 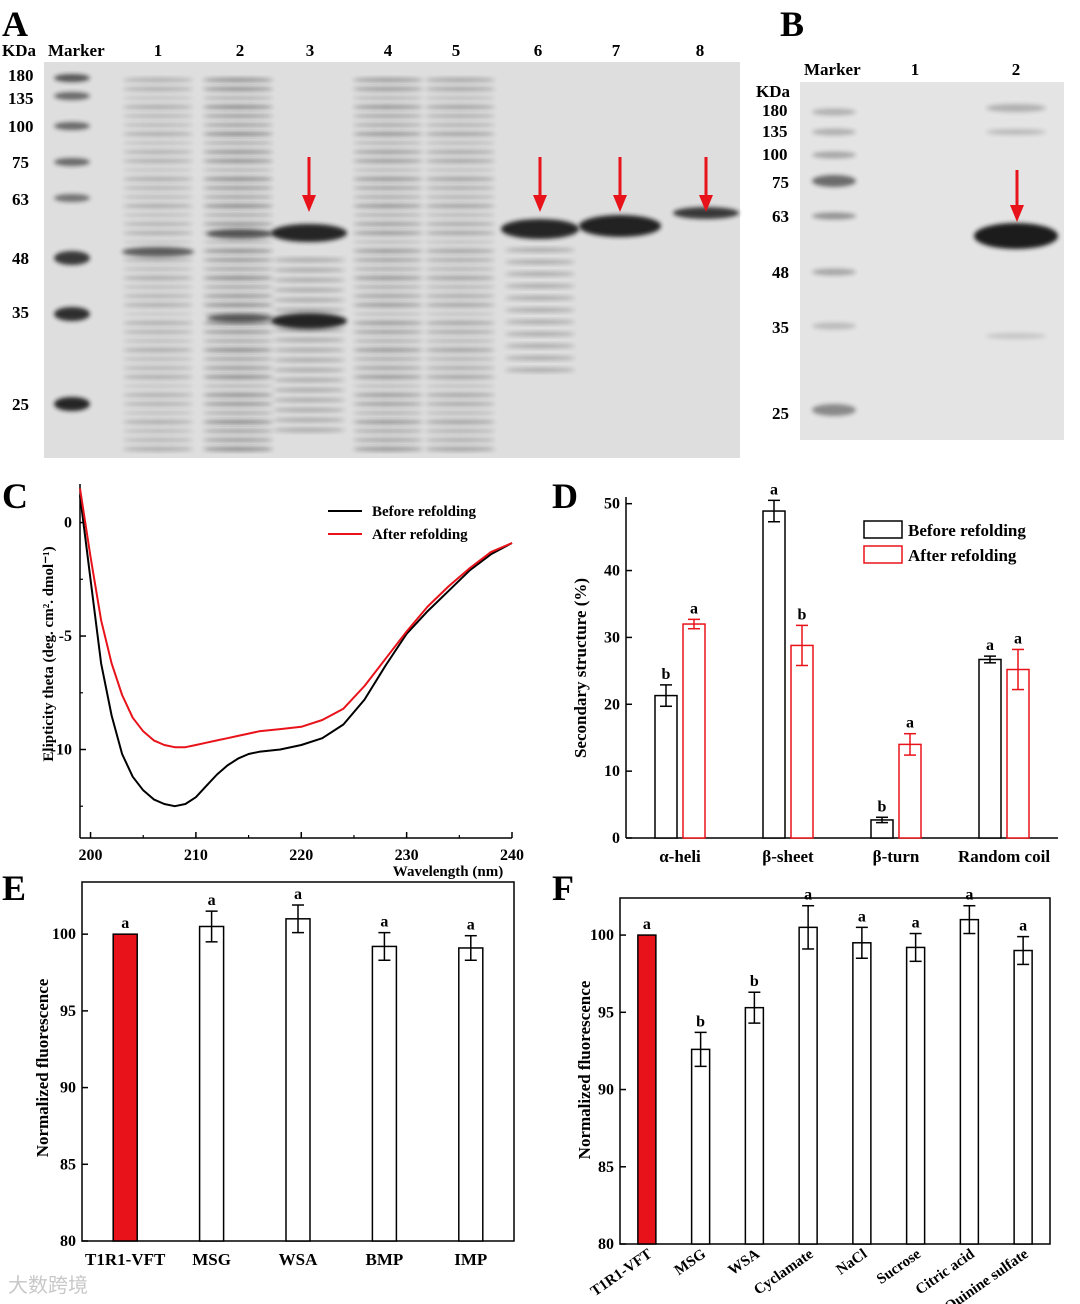 I want to click on chart-f-category-label: MSG, so click(x=690, y=1262).